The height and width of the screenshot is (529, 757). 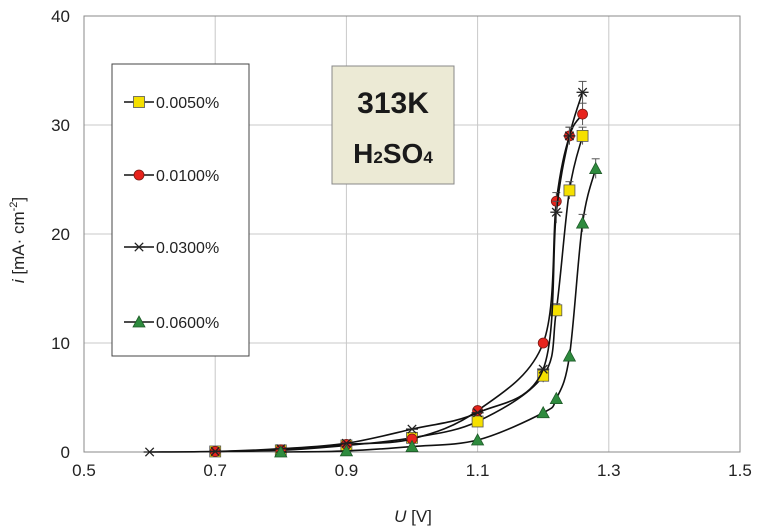 What do you see at coordinates (18, 199) in the screenshot?
I see `y-axis-close: ]` at bounding box center [18, 199].